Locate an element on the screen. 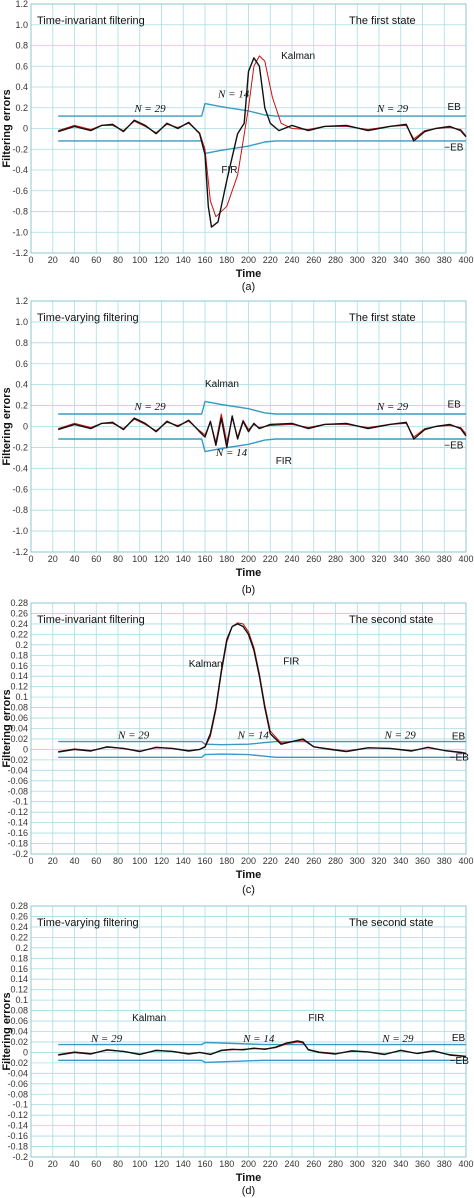 This screenshot has height=1198, width=474. annotation-label: FIR is located at coordinates (316, 1018).